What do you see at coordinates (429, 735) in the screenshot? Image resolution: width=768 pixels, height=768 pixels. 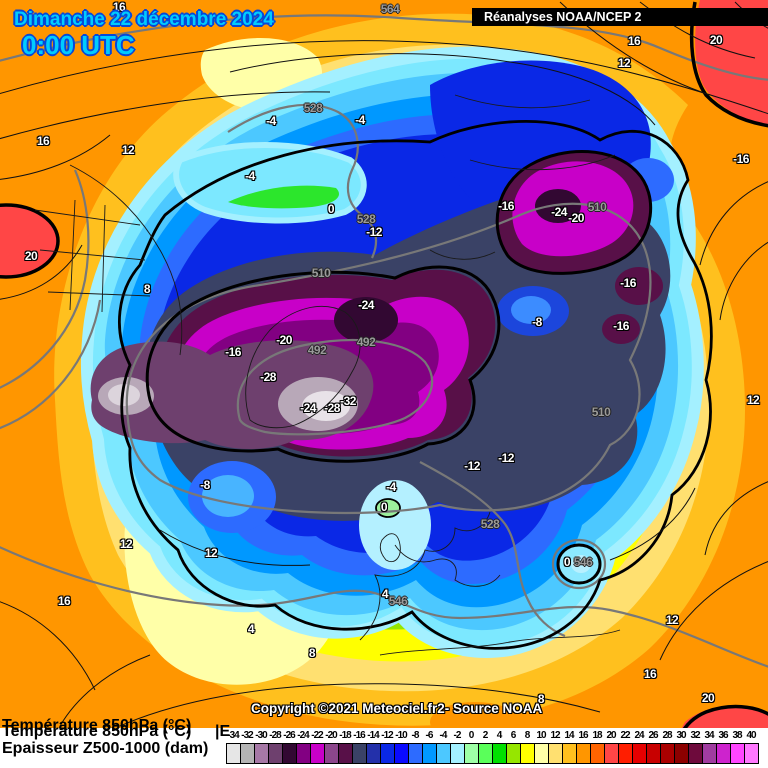 I see `colorbar-tick-label: -6` at bounding box center [429, 735].